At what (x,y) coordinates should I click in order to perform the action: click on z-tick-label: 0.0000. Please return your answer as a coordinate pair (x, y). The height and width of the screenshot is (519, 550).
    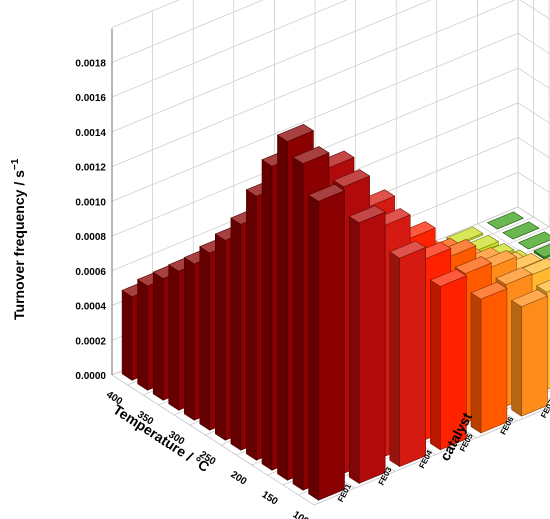
    Looking at the image, I should click on (90, 376).